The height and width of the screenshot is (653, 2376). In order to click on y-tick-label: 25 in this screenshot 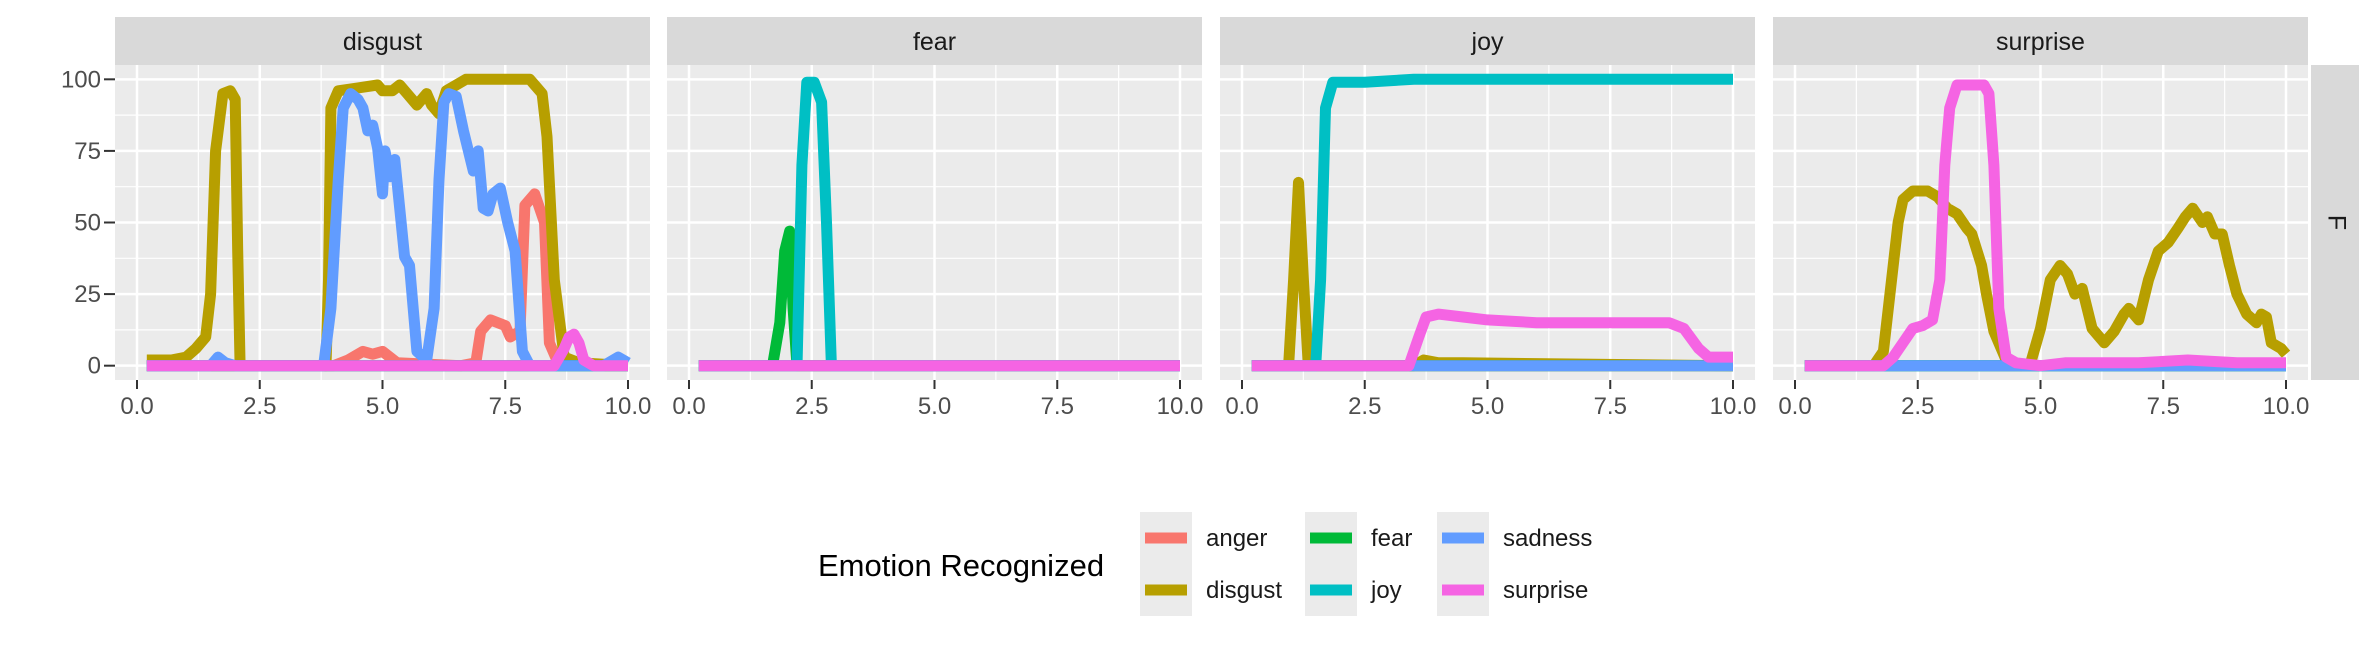, I will do `click(87, 294)`.